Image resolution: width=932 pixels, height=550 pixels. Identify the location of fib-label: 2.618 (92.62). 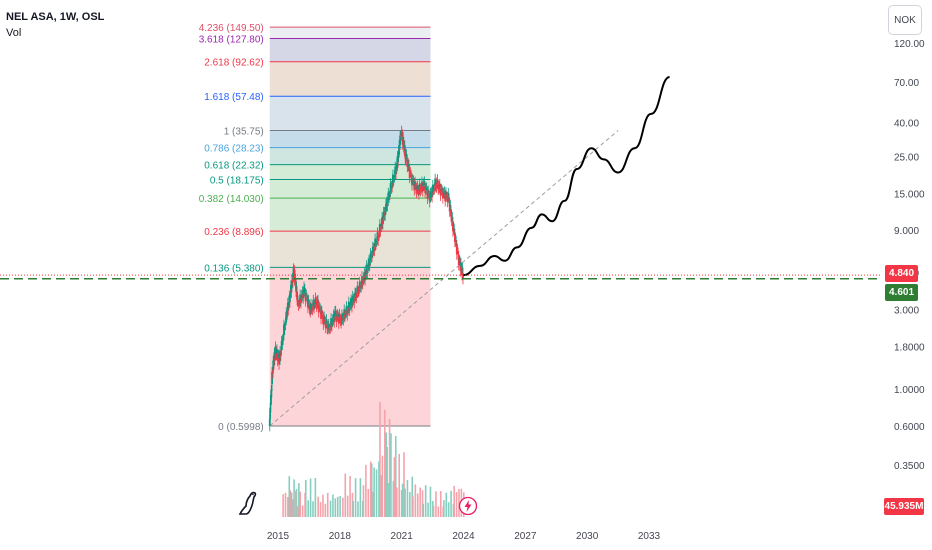
(234, 63).